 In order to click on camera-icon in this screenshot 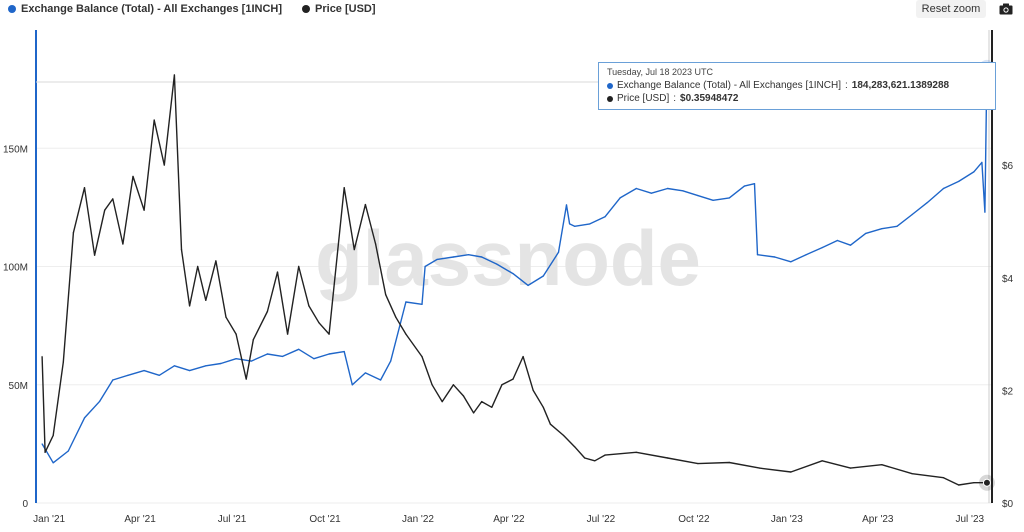, I will do `click(1006, 9)`.